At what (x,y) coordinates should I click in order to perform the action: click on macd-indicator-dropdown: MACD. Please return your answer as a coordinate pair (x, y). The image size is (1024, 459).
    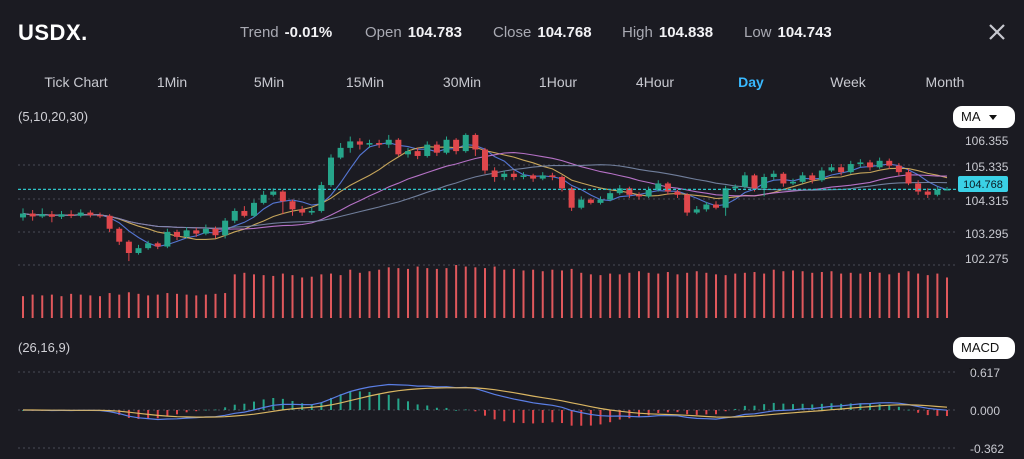
    Looking at the image, I should click on (984, 355).